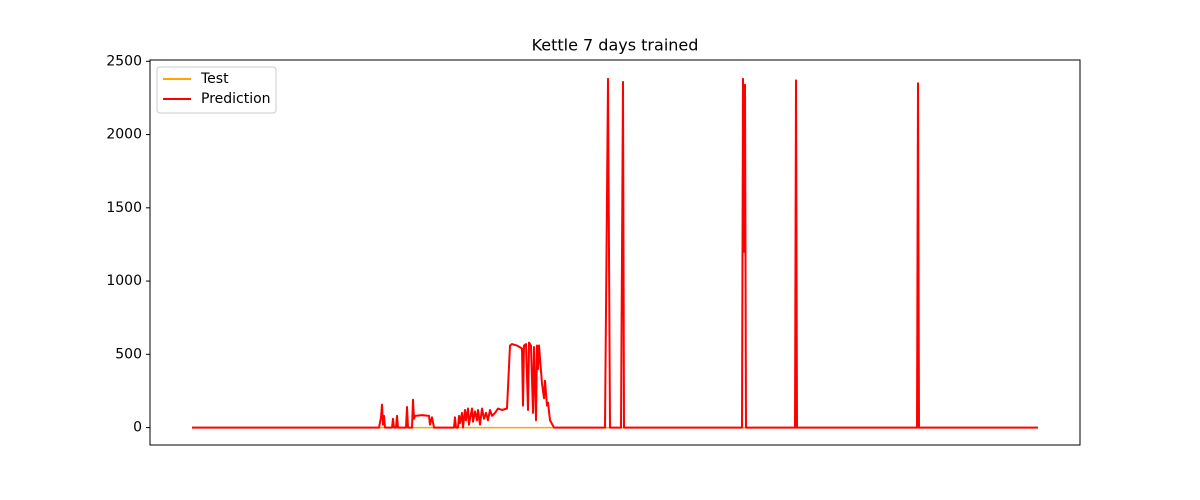 The height and width of the screenshot is (500, 1200). What do you see at coordinates (236, 99) in the screenshot?
I see `legend-label: Prediction` at bounding box center [236, 99].